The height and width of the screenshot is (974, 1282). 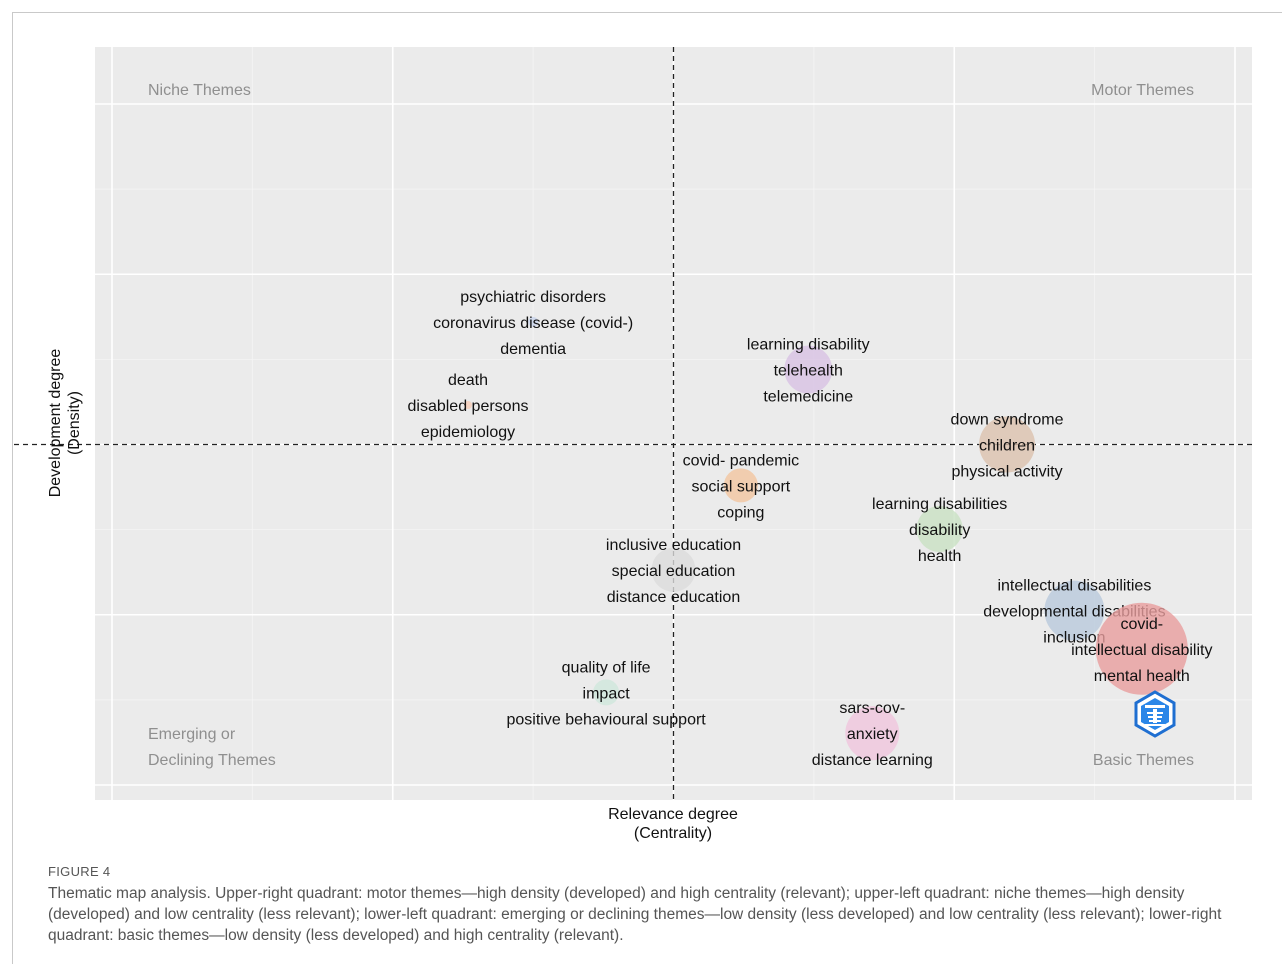 What do you see at coordinates (872, 760) in the screenshot?
I see `cluster-label-11-3: distance learning` at bounding box center [872, 760].